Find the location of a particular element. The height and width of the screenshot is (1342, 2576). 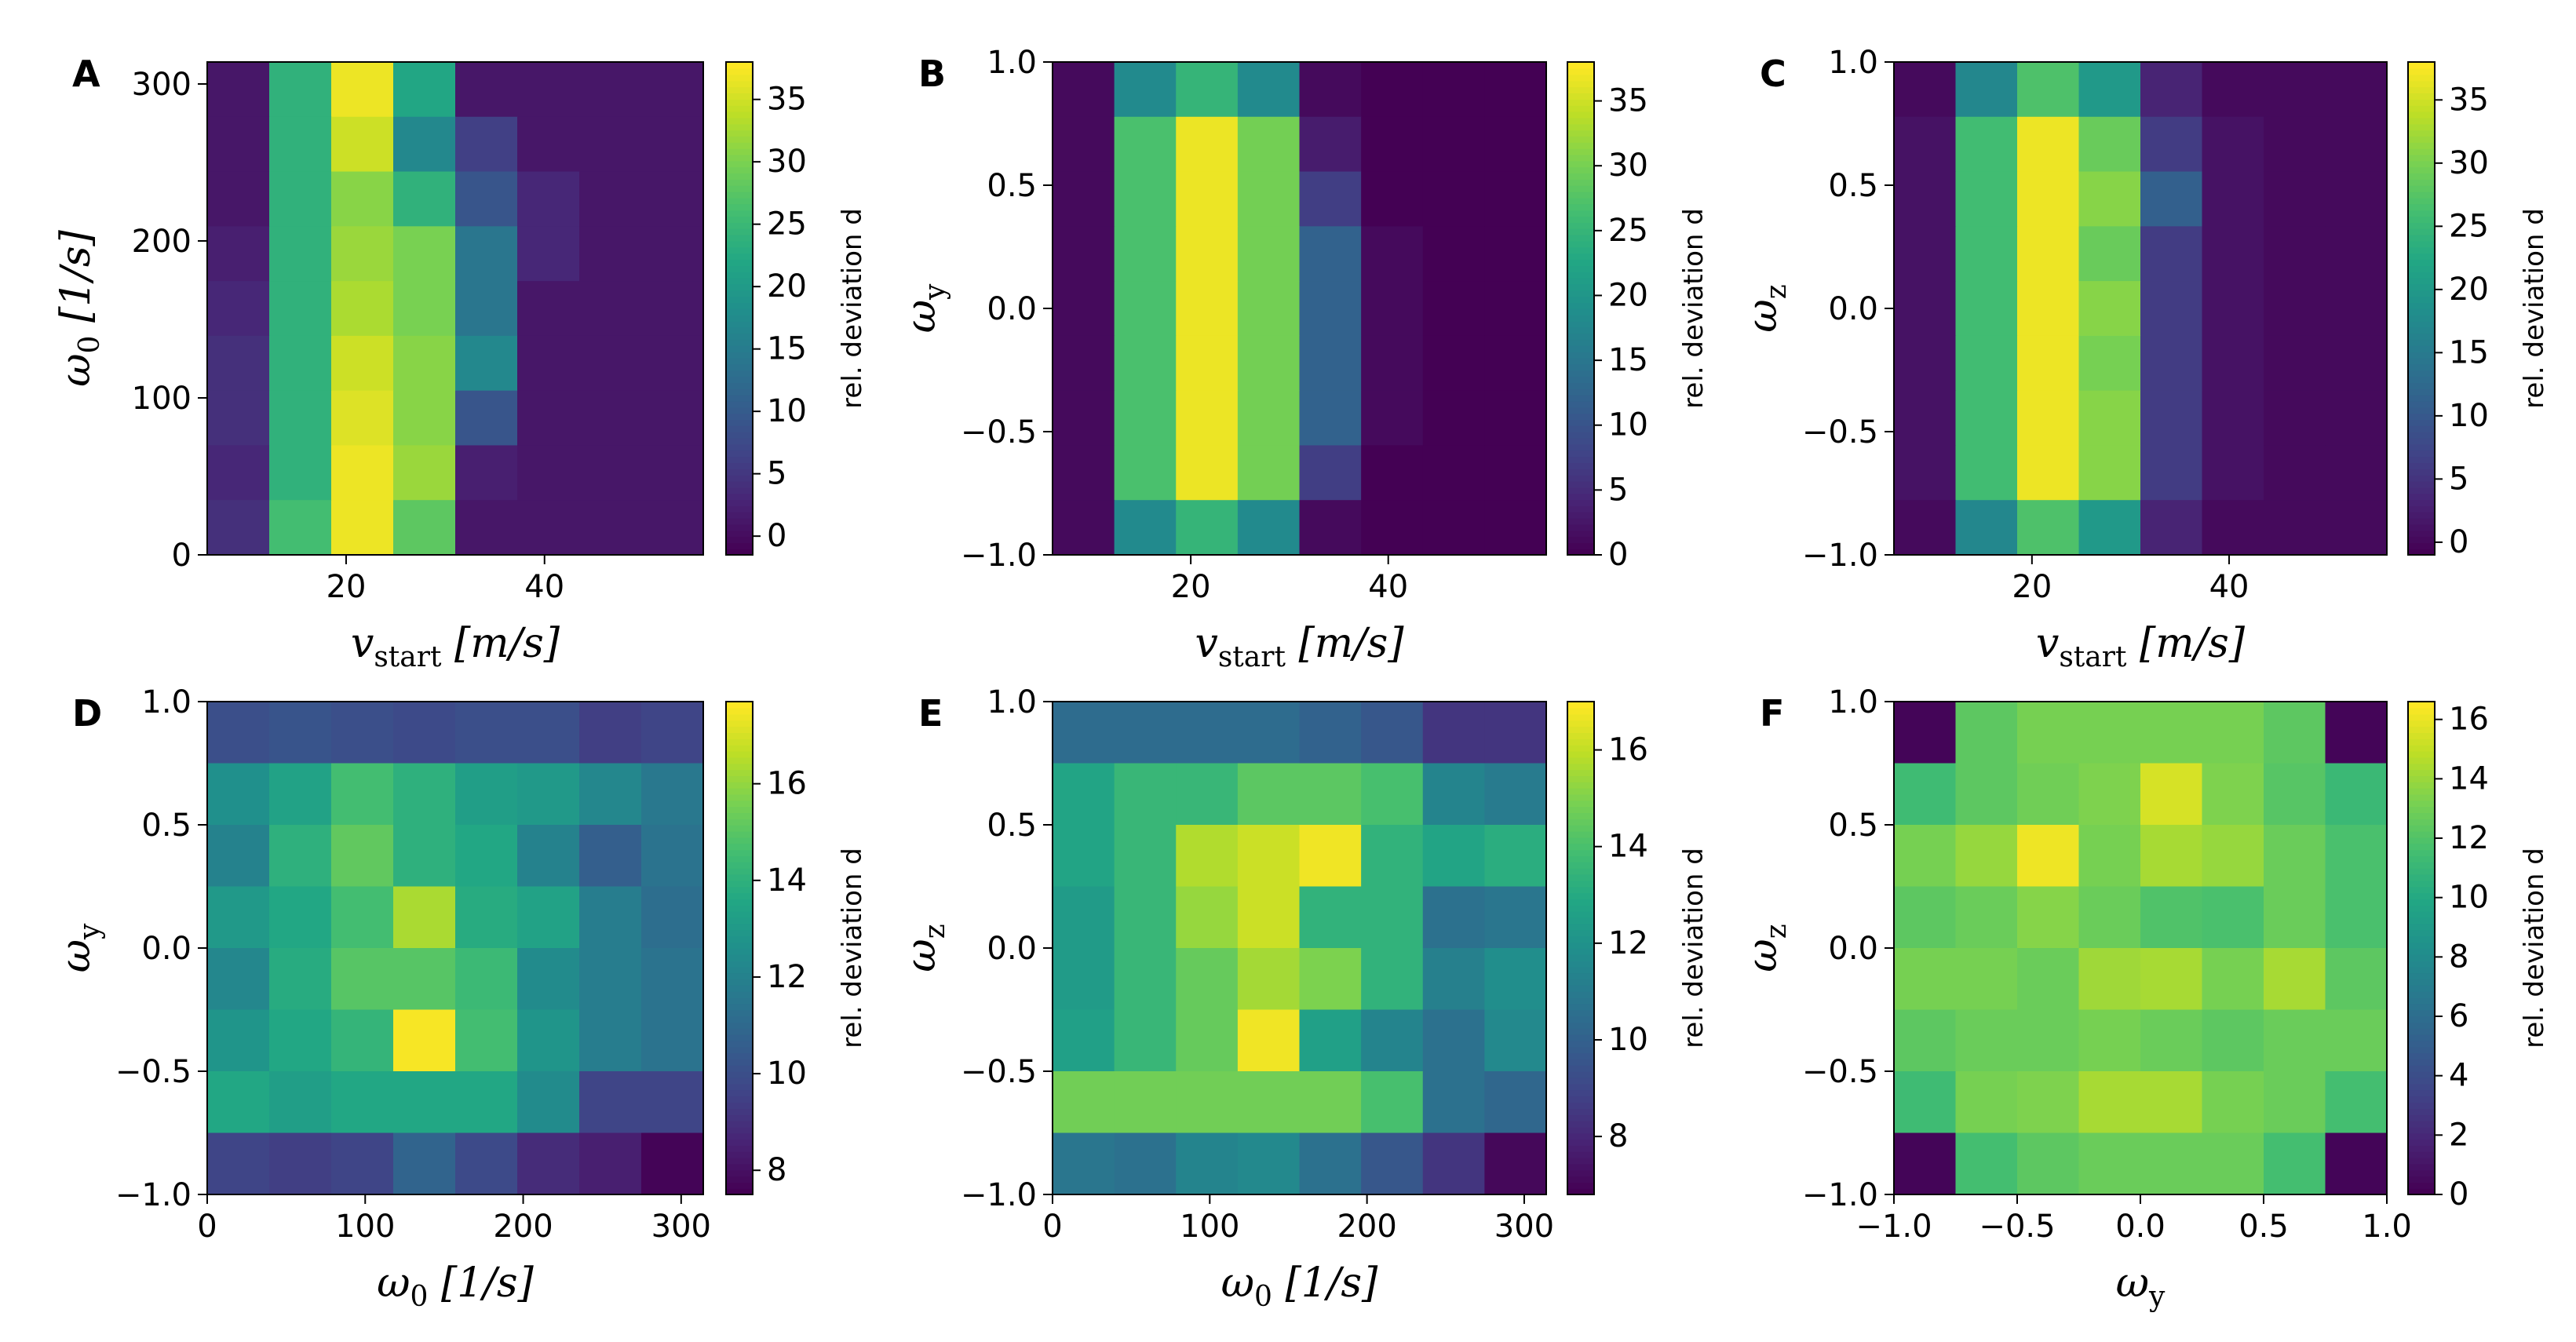

heatmap-cell-D-r0-c6 is located at coordinates (610, 733).